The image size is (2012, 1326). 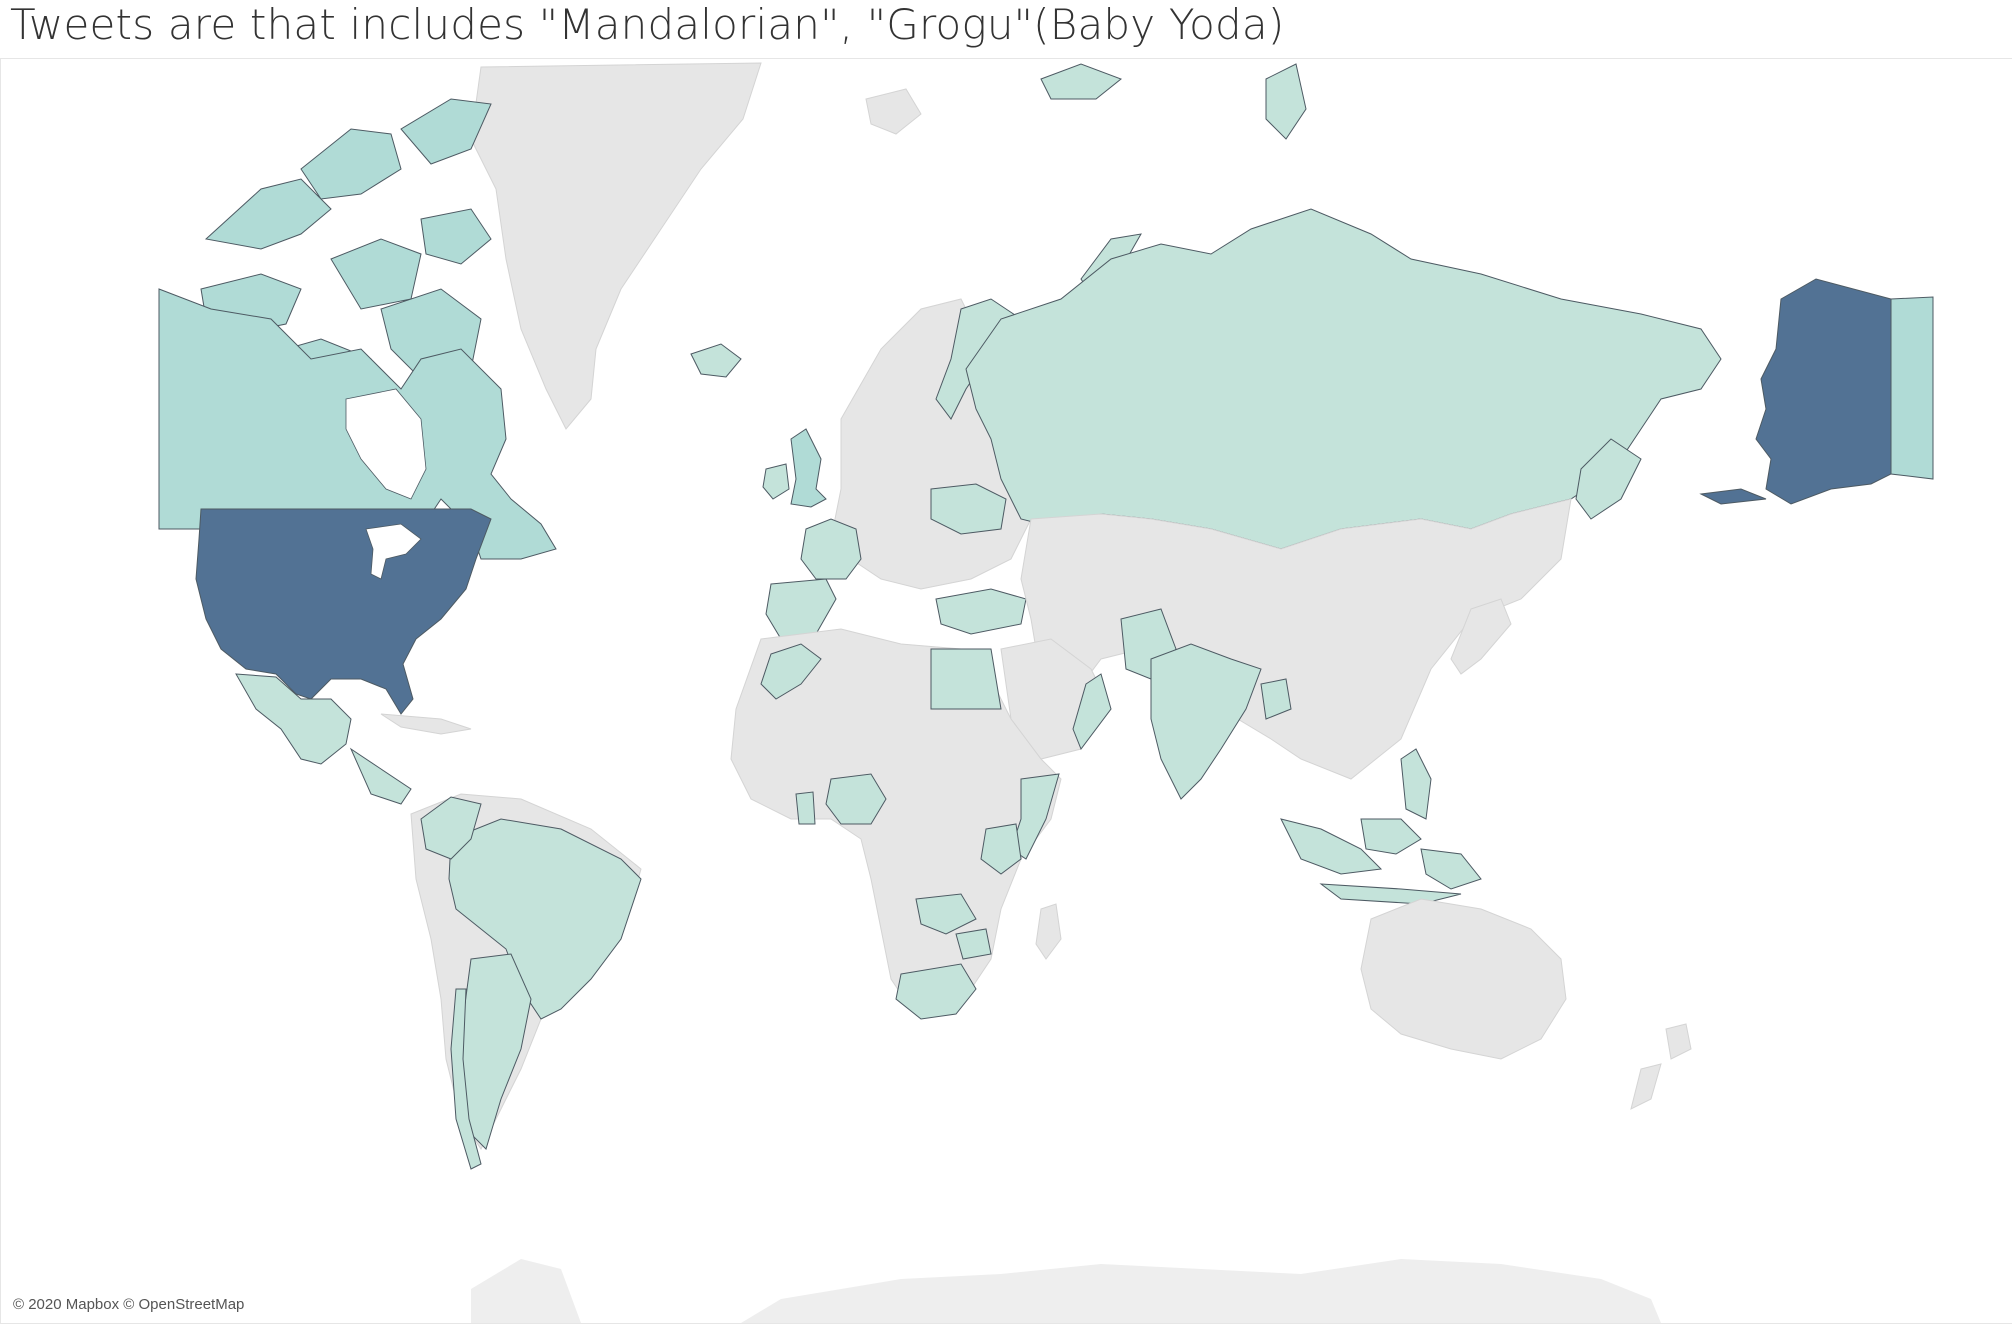 I want to click on antarctica-region, so click(x=1066, y=1291).